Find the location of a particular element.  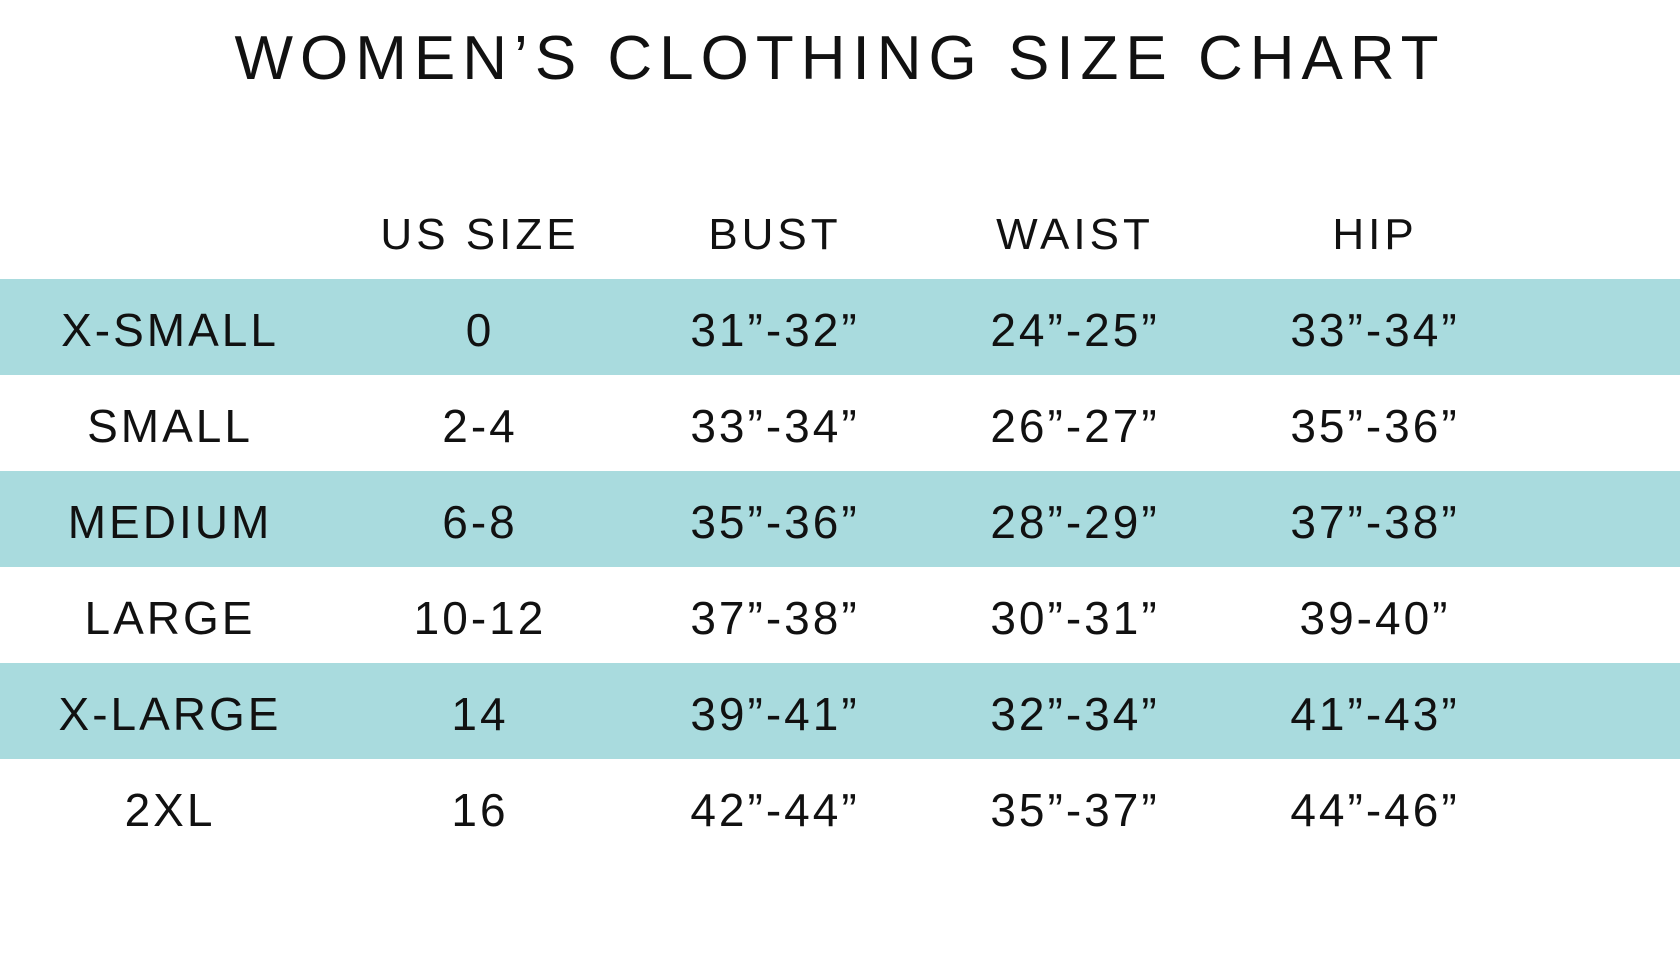

bust-value: 31”-32” is located at coordinates (775, 330).